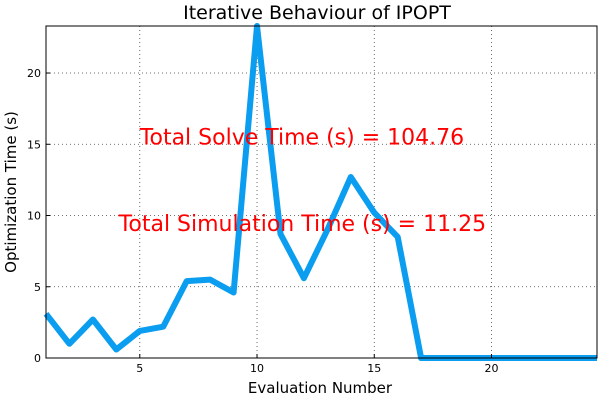  What do you see at coordinates (37, 287) in the screenshot?
I see `y-tick-label: 5` at bounding box center [37, 287].